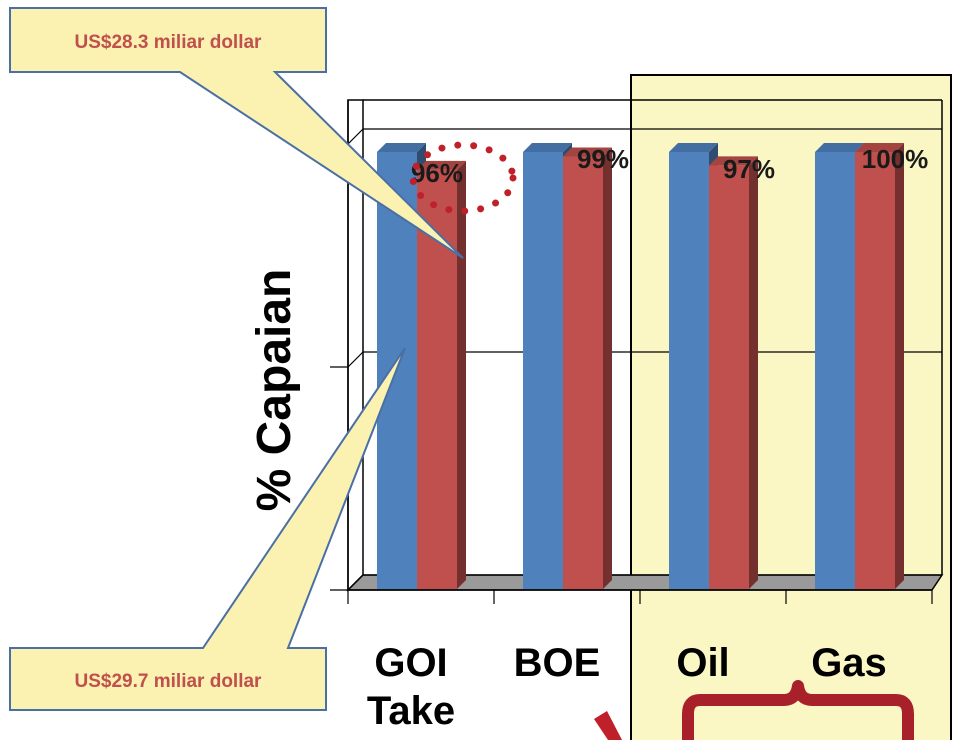 The image size is (960, 740). I want to click on data-label: 99%, so click(603, 159).